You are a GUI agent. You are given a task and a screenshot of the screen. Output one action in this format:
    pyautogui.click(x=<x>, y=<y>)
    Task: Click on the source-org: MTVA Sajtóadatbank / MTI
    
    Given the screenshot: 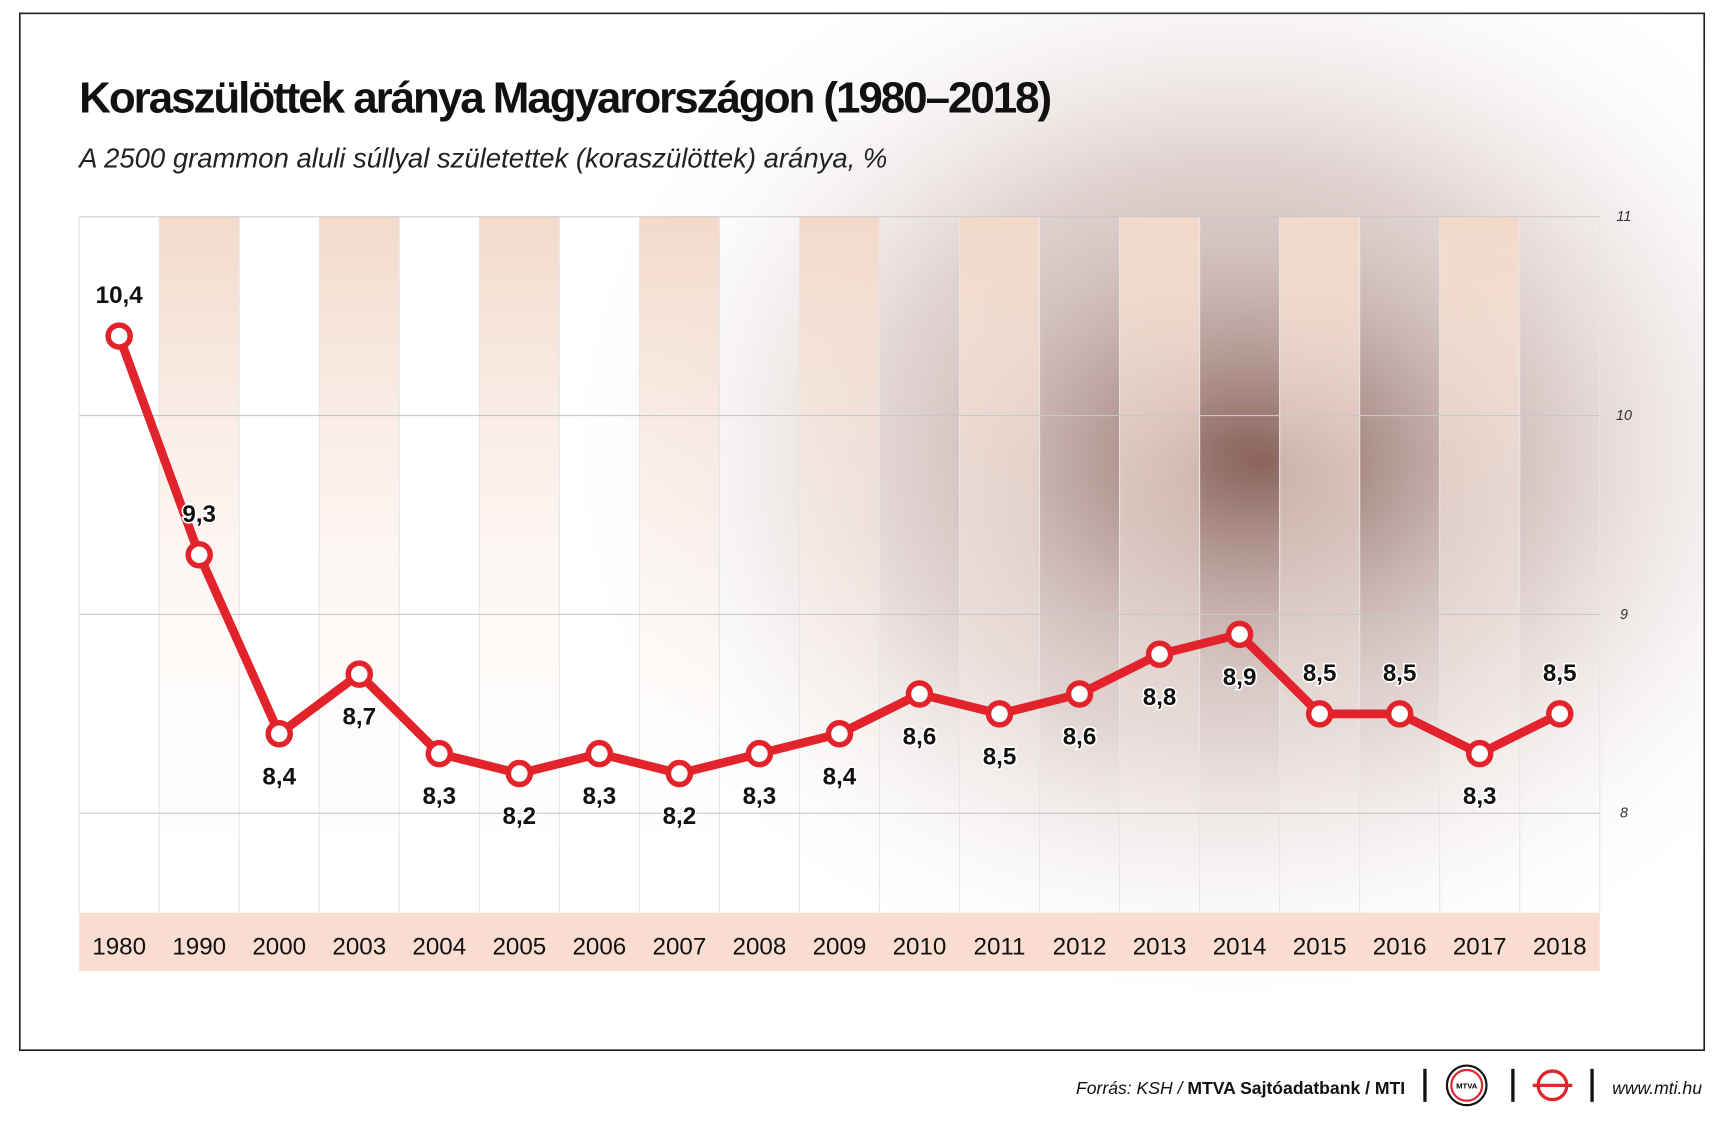 What is the action you would take?
    pyautogui.click(x=1296, y=1088)
    